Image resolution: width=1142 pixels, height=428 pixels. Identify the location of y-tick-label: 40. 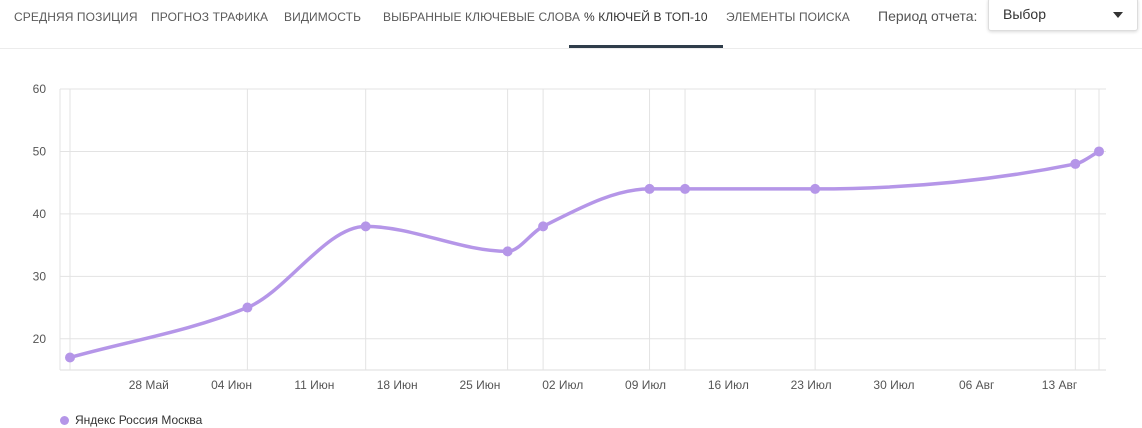
(40, 214).